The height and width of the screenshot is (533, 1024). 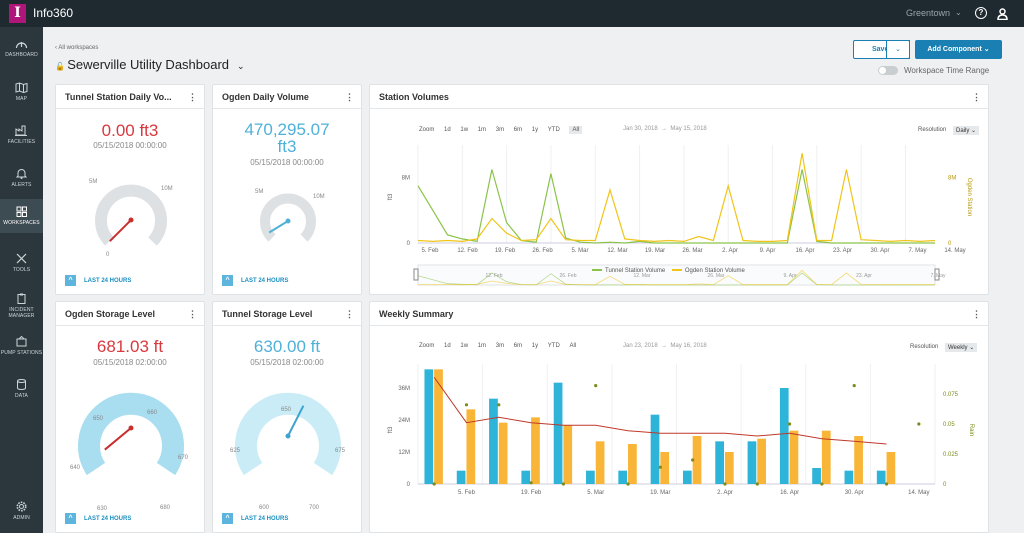 What do you see at coordinates (640, 129) in the screenshot?
I see `date-from: Jan 30, 2018` at bounding box center [640, 129].